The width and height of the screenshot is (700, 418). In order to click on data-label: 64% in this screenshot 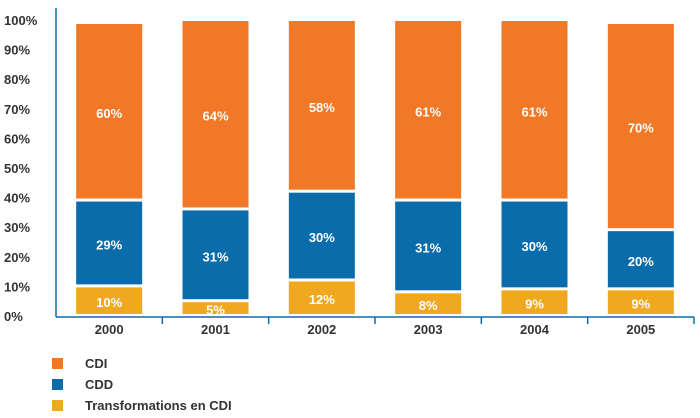, I will do `click(215, 116)`.